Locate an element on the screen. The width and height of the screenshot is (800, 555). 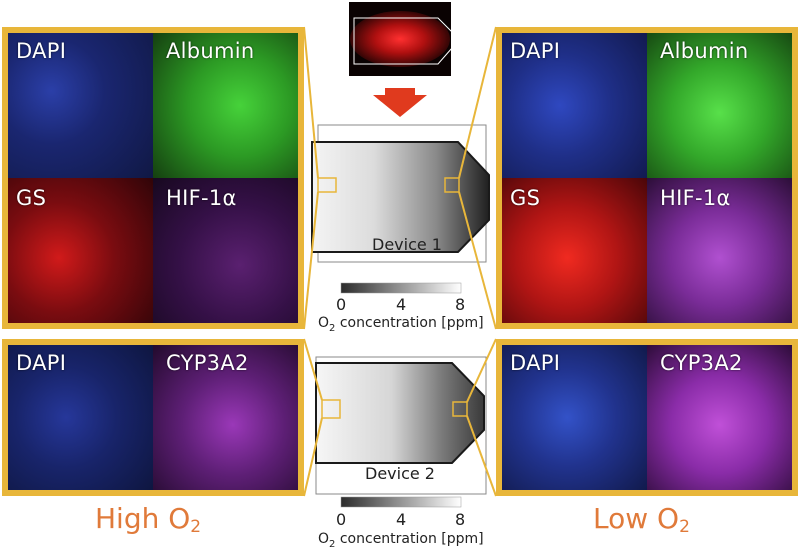
device1-label: Device 1 is located at coordinates (407, 244).